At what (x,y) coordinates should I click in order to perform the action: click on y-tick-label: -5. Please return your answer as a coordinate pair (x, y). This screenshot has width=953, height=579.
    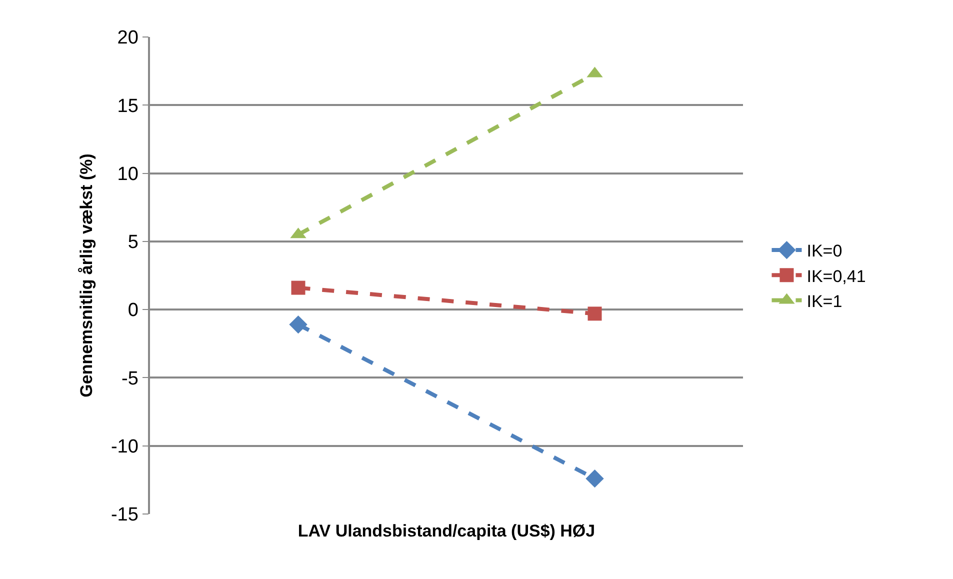
    Looking at the image, I should click on (130, 379).